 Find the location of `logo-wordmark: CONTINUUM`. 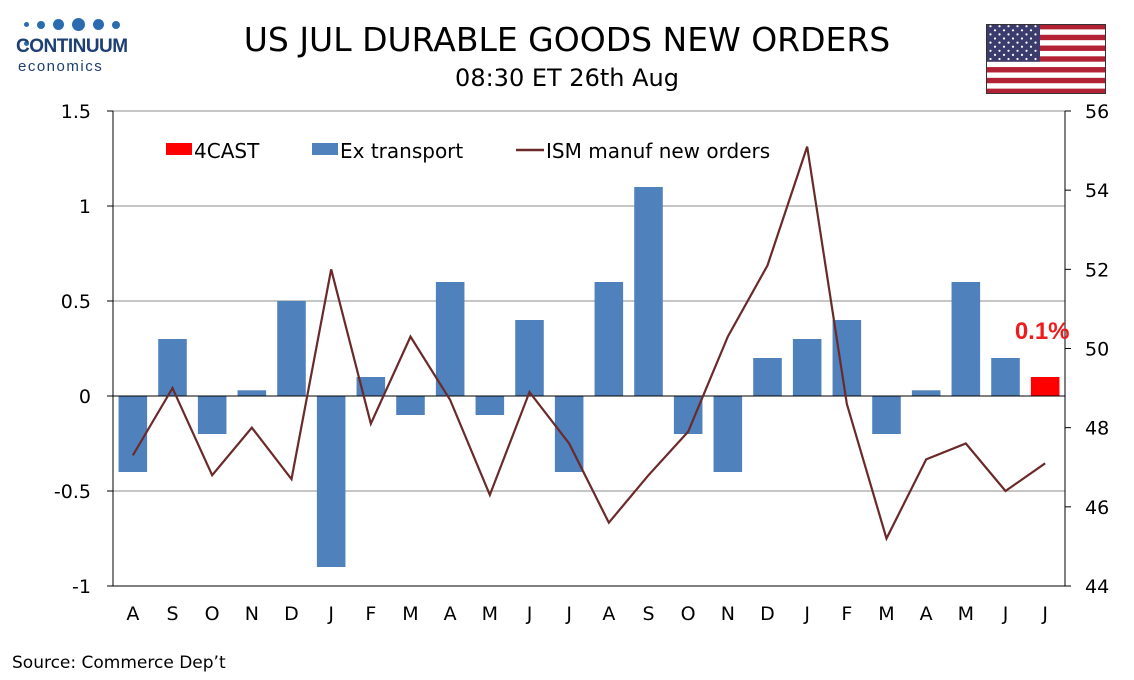

logo-wordmark: CONTINUUM is located at coordinates (72, 46).